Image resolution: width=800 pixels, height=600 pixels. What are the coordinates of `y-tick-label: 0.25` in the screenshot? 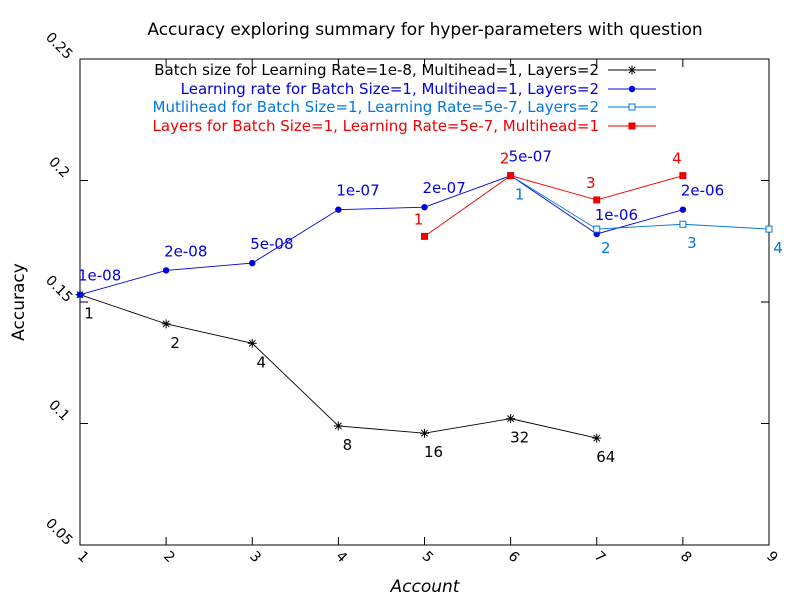 It's located at (58, 45).